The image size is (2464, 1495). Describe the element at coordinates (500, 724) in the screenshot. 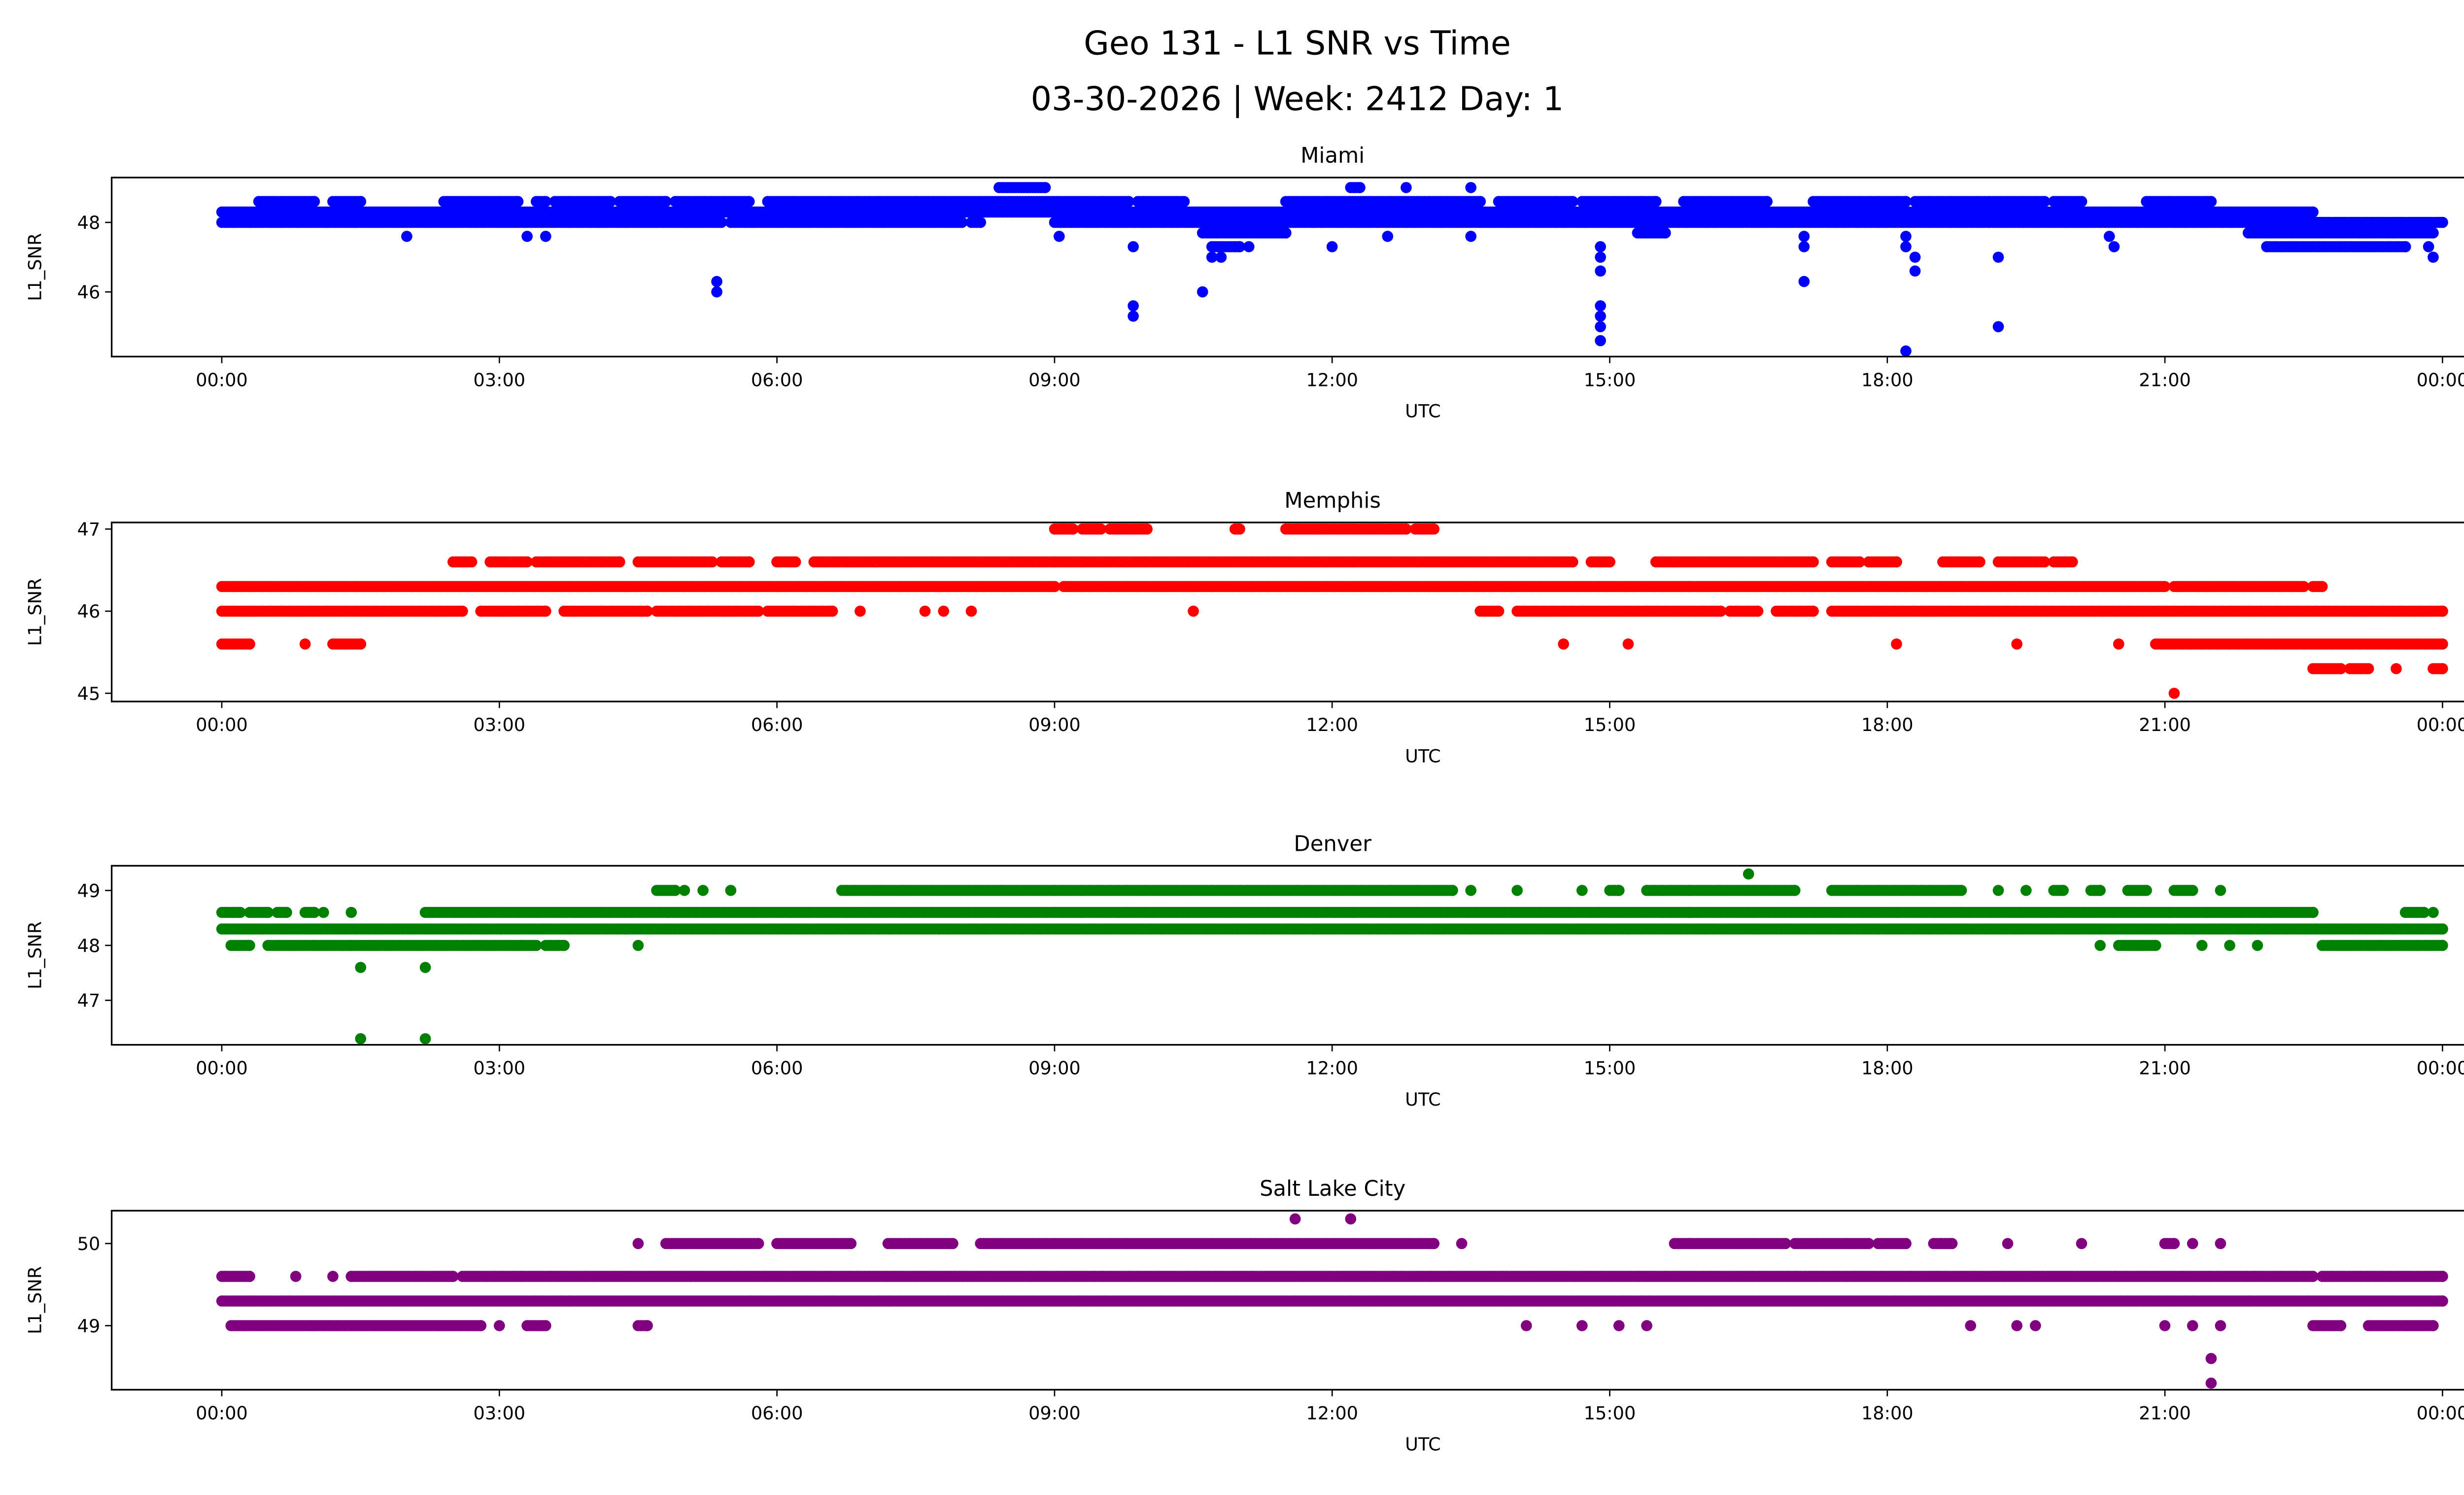

I see `x-tick-label: 03:00` at that location.